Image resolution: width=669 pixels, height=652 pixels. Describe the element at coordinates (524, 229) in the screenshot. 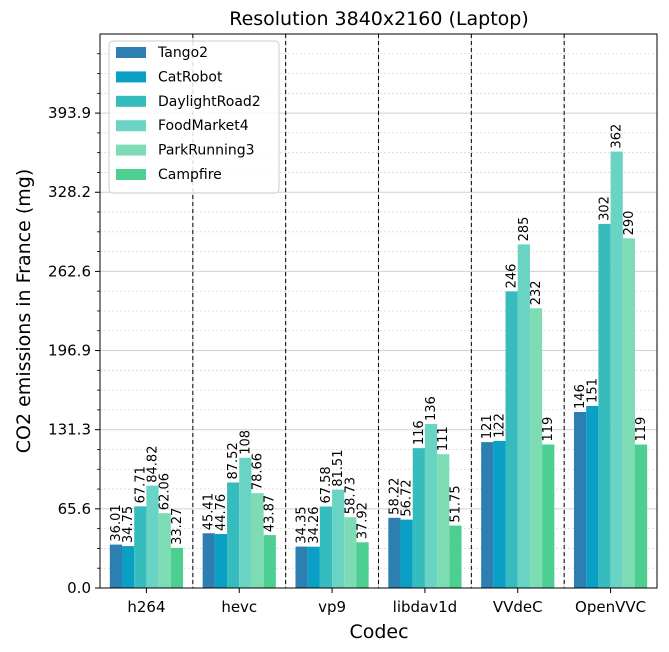

I see `bar-value-label: 285` at that location.